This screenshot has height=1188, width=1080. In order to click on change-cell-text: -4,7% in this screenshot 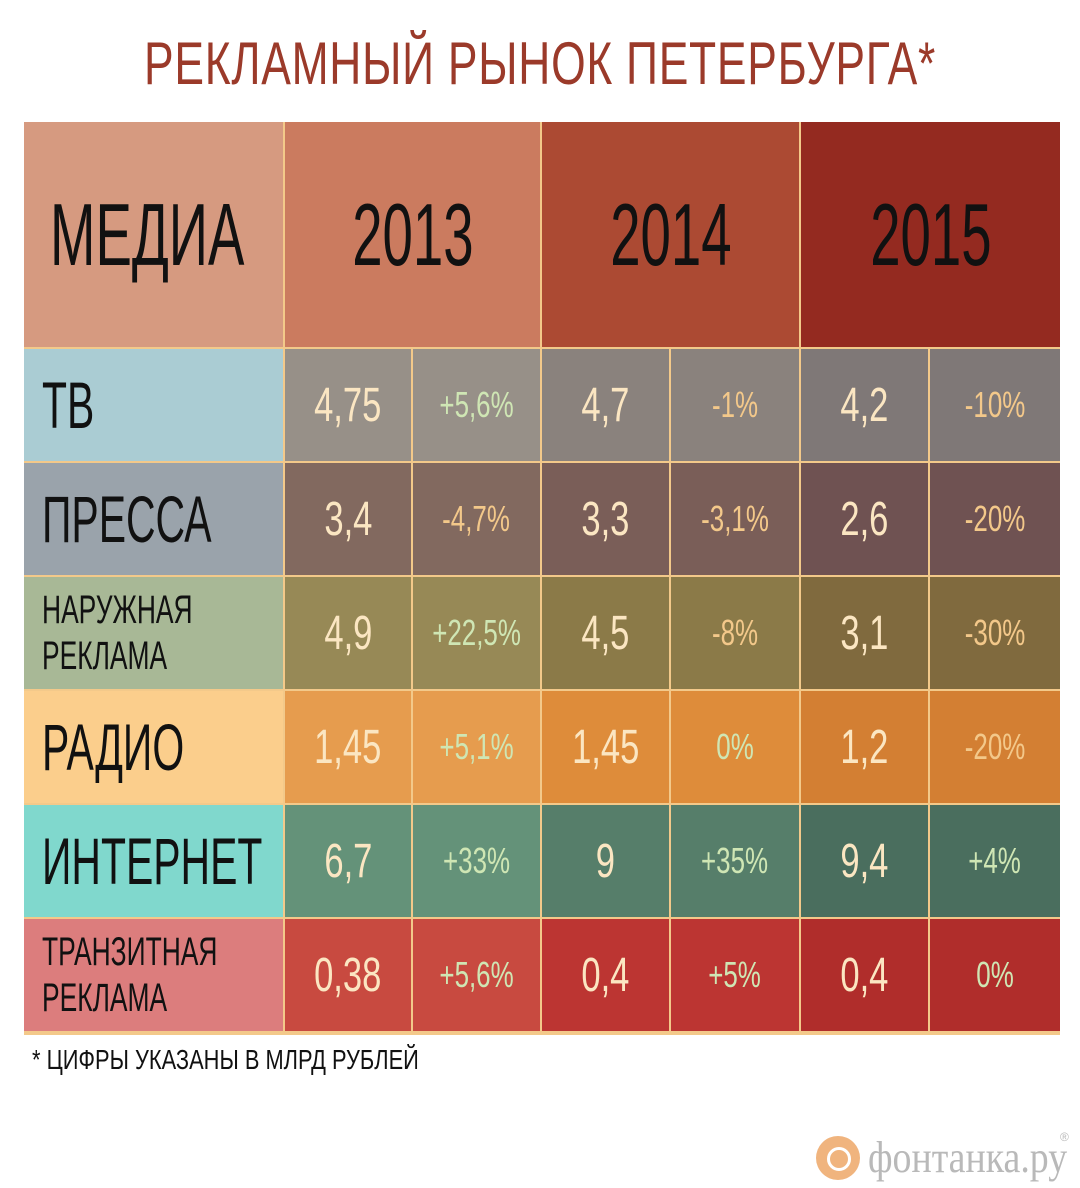, I will do `click(476, 518)`.